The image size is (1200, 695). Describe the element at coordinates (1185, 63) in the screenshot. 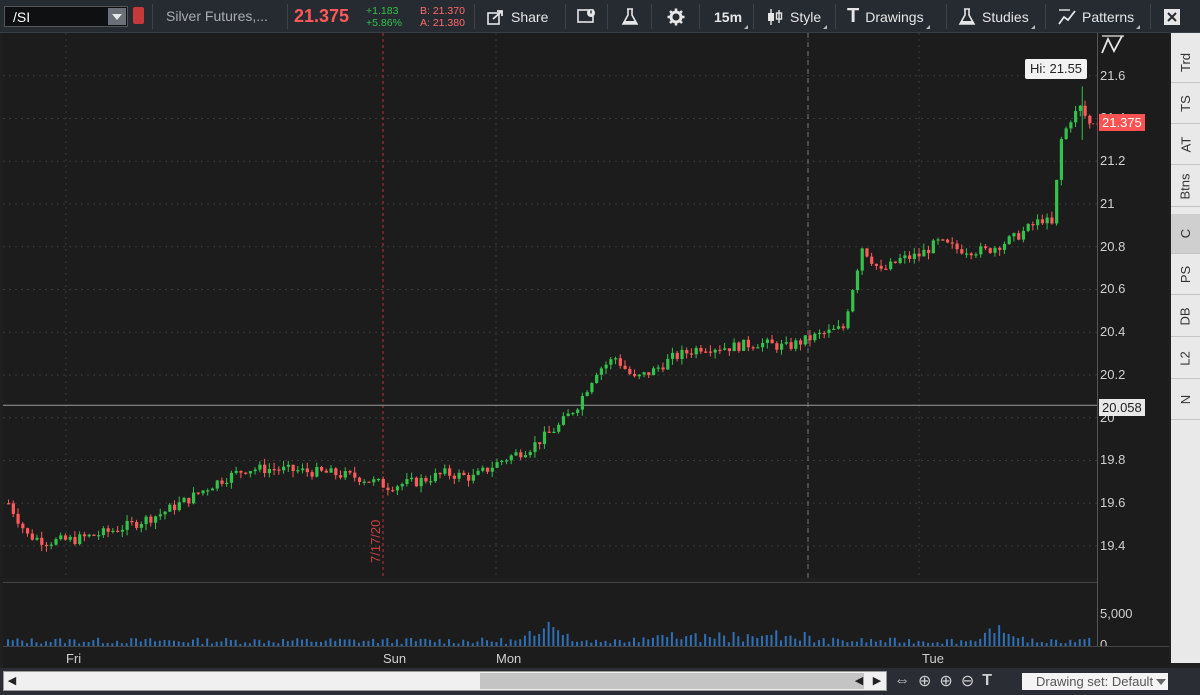

I see `tab-trade: Trd` at that location.